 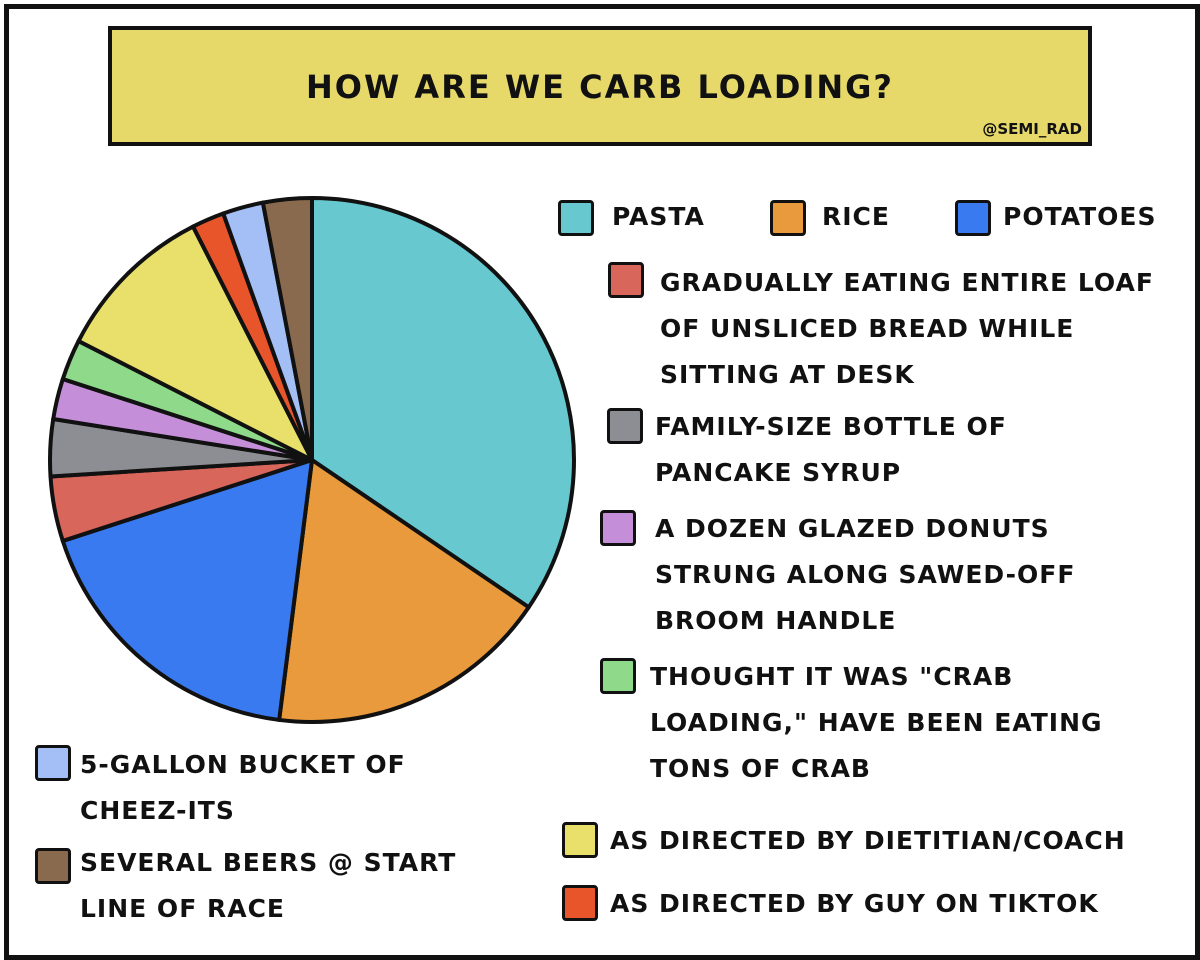 What do you see at coordinates (1080, 216) in the screenshot?
I see `legend-label: POTATOES` at bounding box center [1080, 216].